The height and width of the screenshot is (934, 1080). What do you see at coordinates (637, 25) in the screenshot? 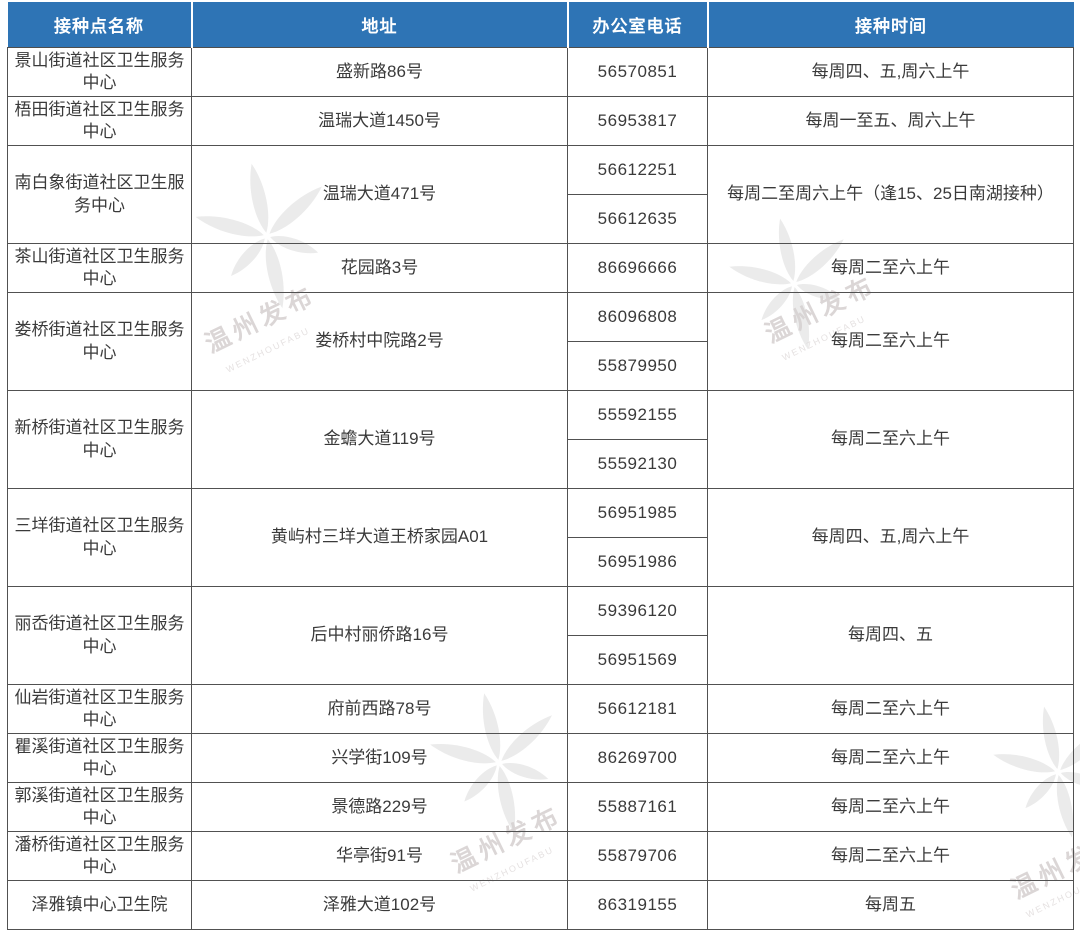
I see `header-office-phone: 办公室电话` at bounding box center [637, 25].